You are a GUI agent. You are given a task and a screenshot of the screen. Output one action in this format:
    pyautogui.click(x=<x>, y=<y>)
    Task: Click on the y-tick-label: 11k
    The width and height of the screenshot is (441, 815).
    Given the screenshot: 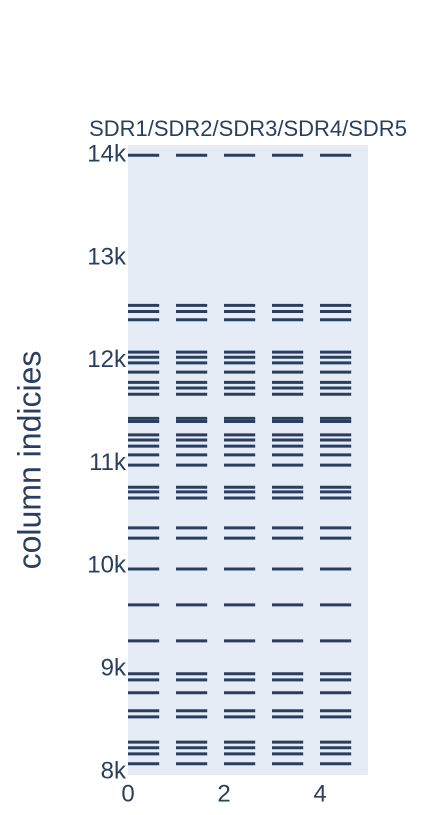 What is the action you would take?
    pyautogui.click(x=108, y=462)
    